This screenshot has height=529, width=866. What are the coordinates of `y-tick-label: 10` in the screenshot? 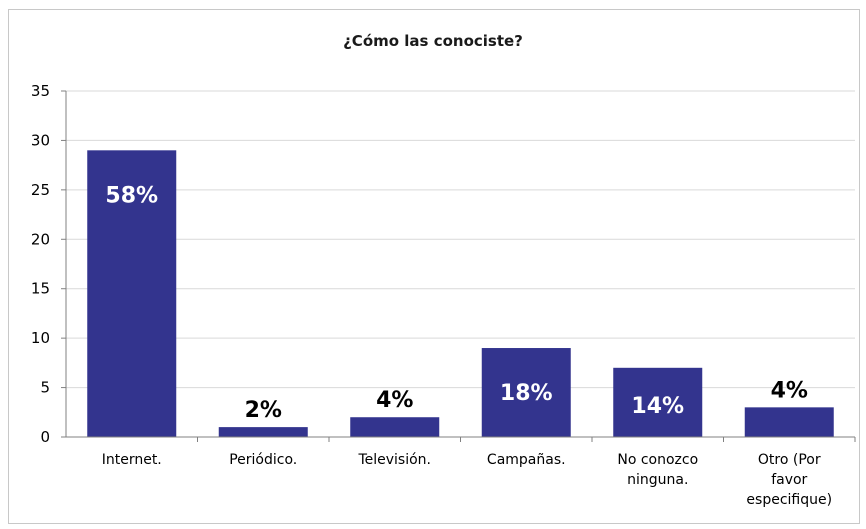 It's located at (40, 338).